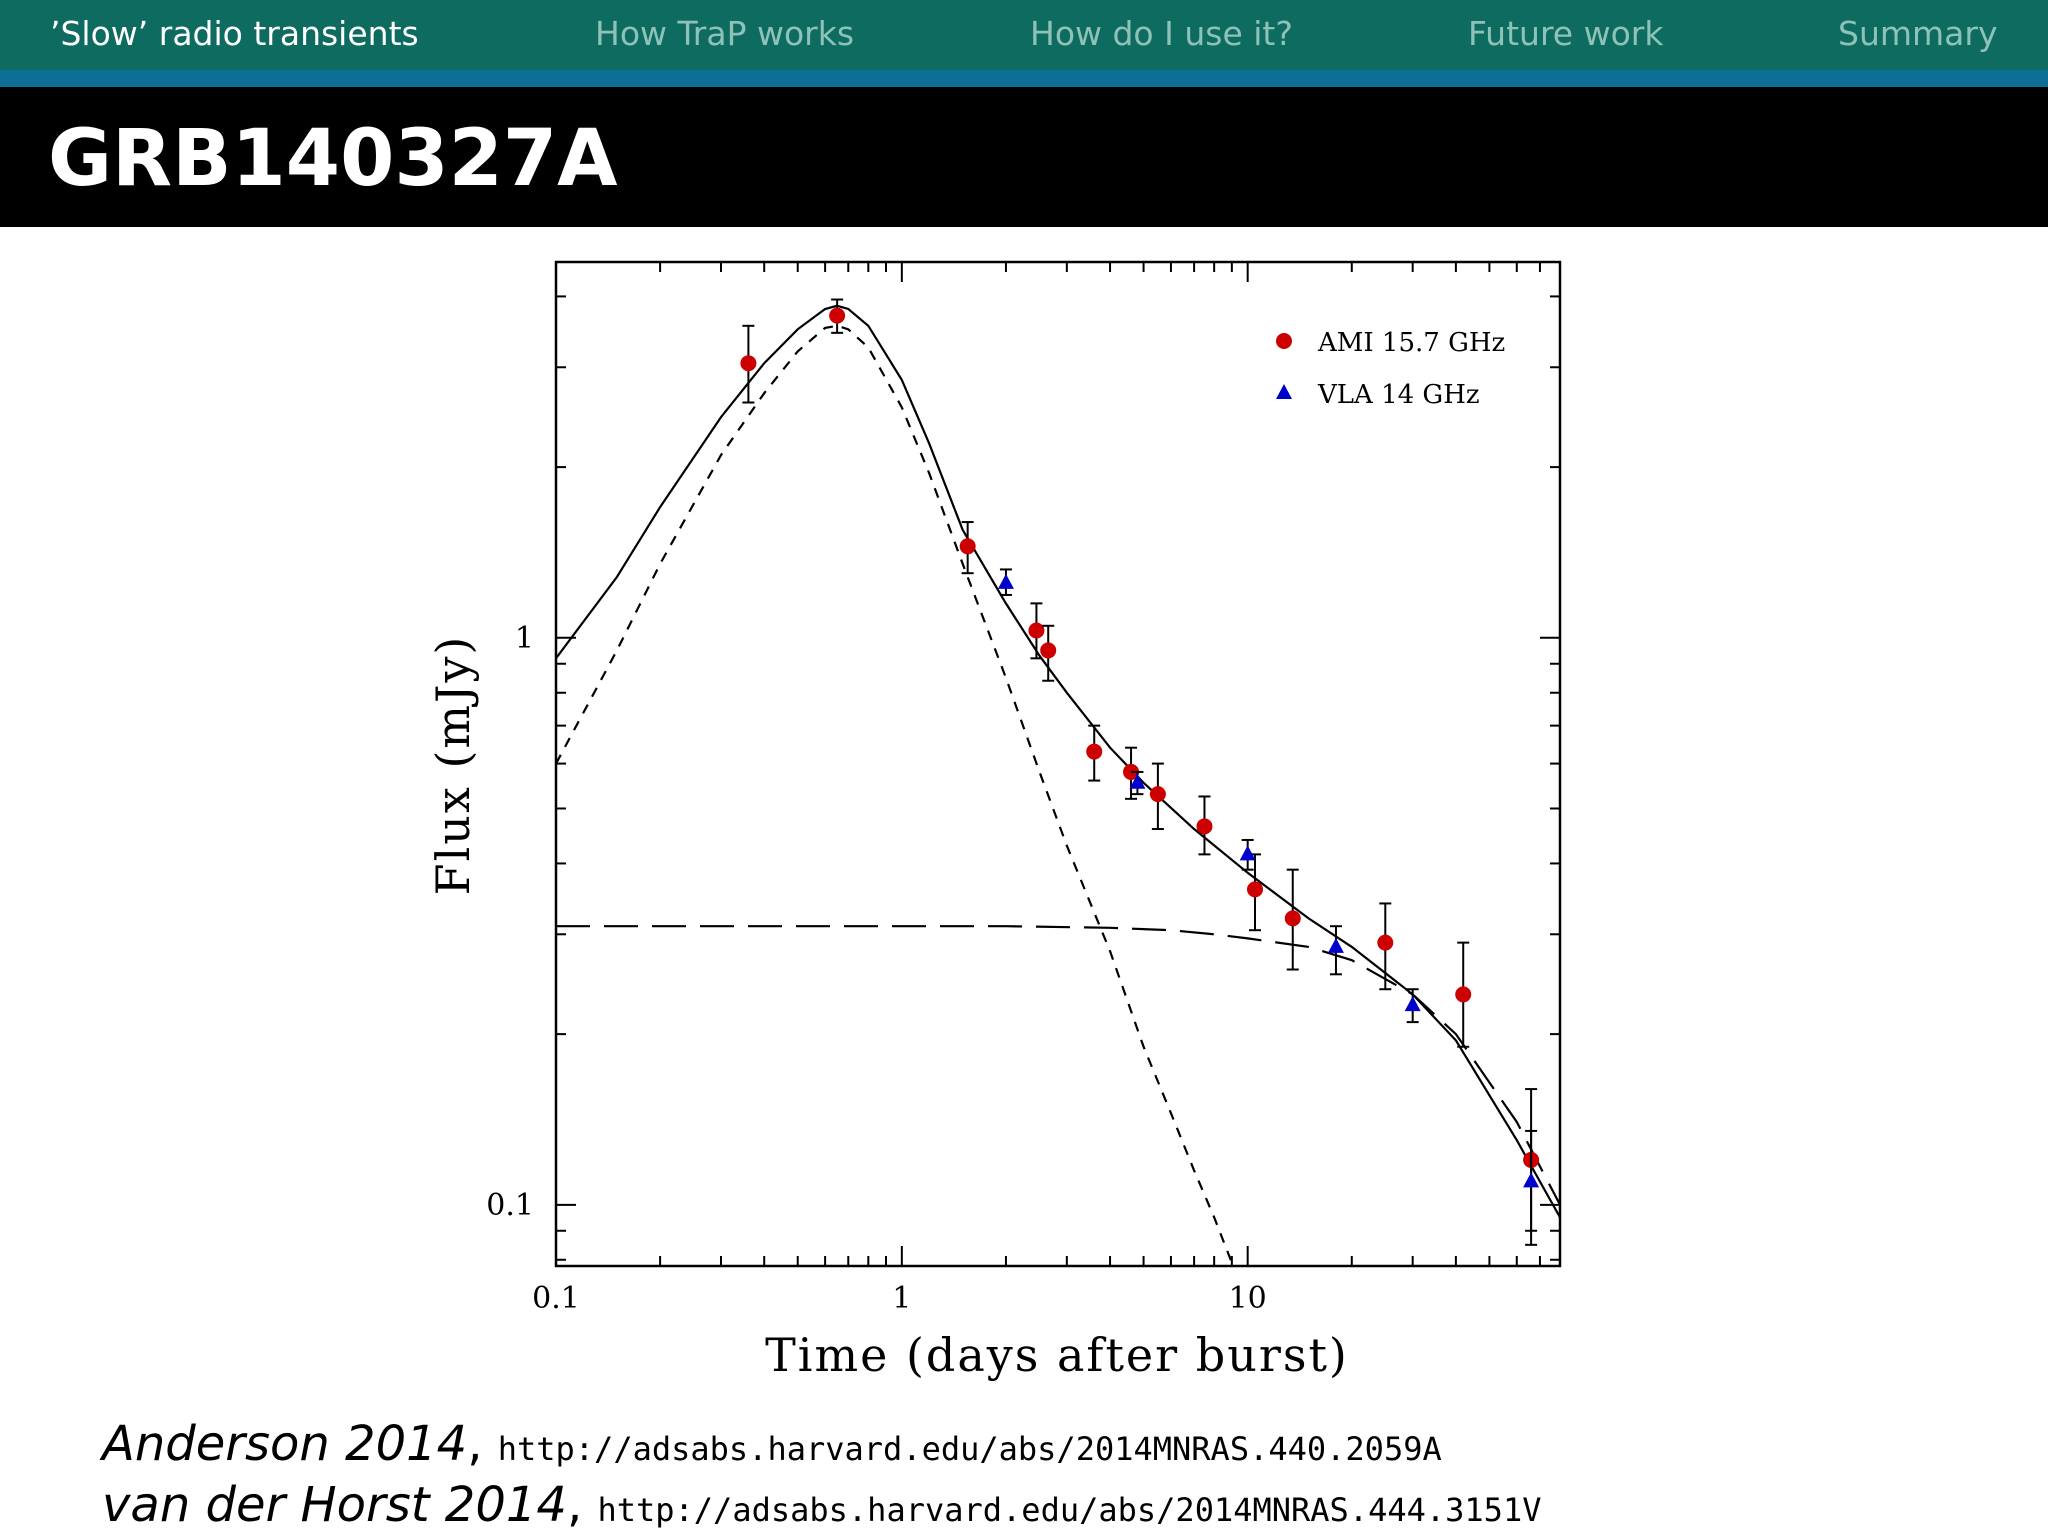 The height and width of the screenshot is (1536, 2048). I want to click on x-tick-label: 0.1, so click(556, 1298).